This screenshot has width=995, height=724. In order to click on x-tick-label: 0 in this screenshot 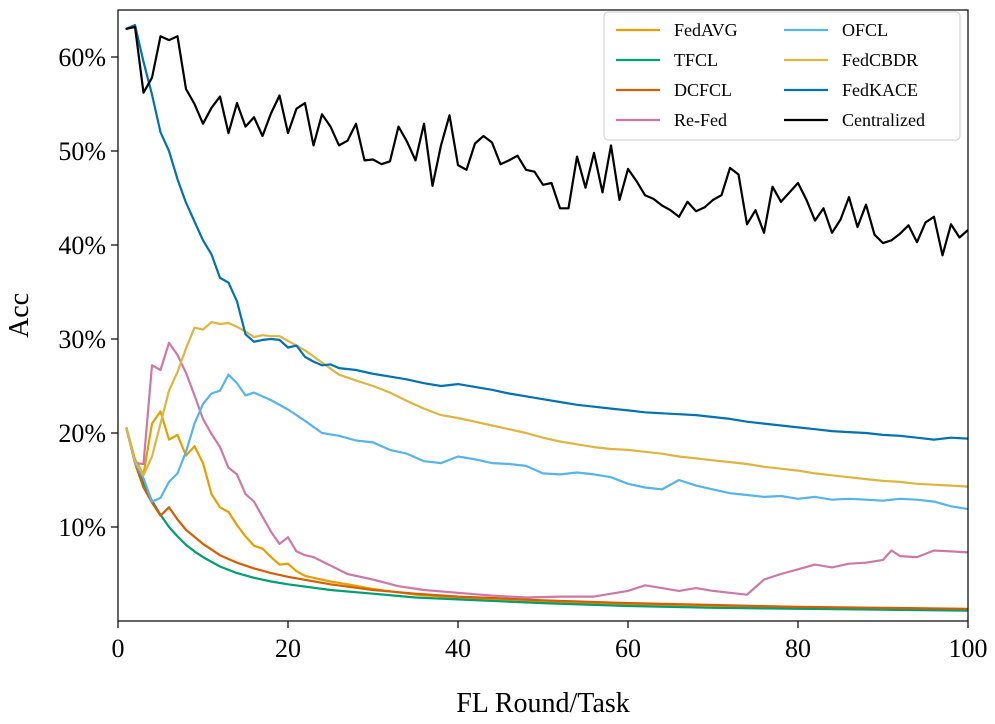, I will do `click(118, 648)`.